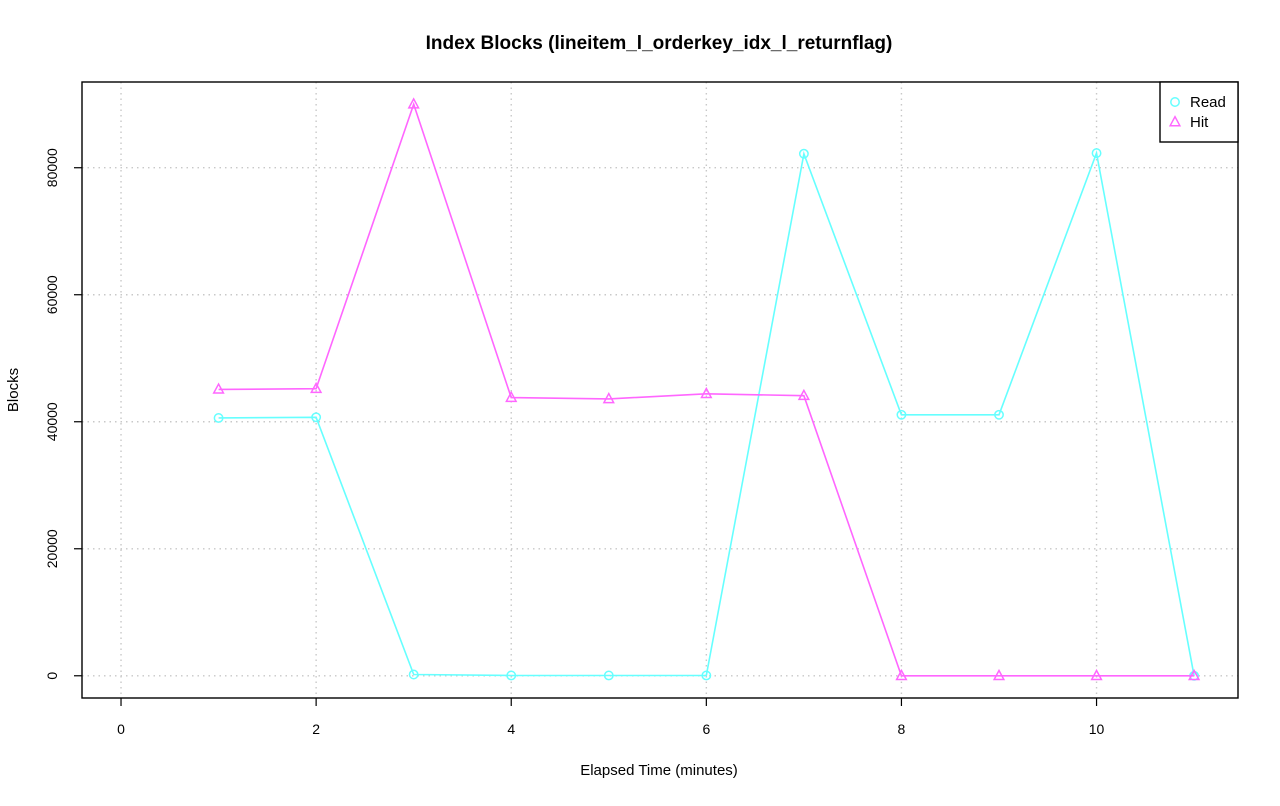 Image resolution: width=1280 pixels, height=806 pixels. Describe the element at coordinates (52, 167) in the screenshot. I see `y-tick-label: 80000` at that location.